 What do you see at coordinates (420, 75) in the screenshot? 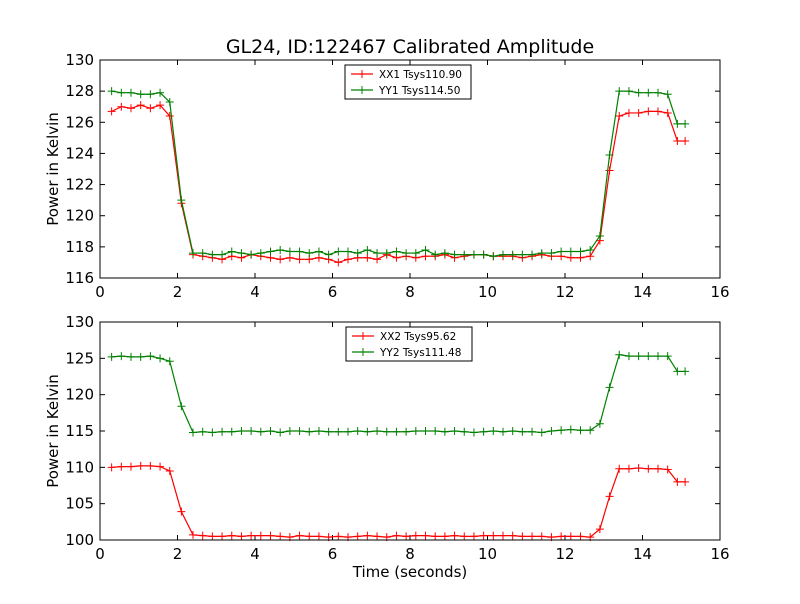
I see `legend-label: XX1 Tsys110.90` at bounding box center [420, 75].